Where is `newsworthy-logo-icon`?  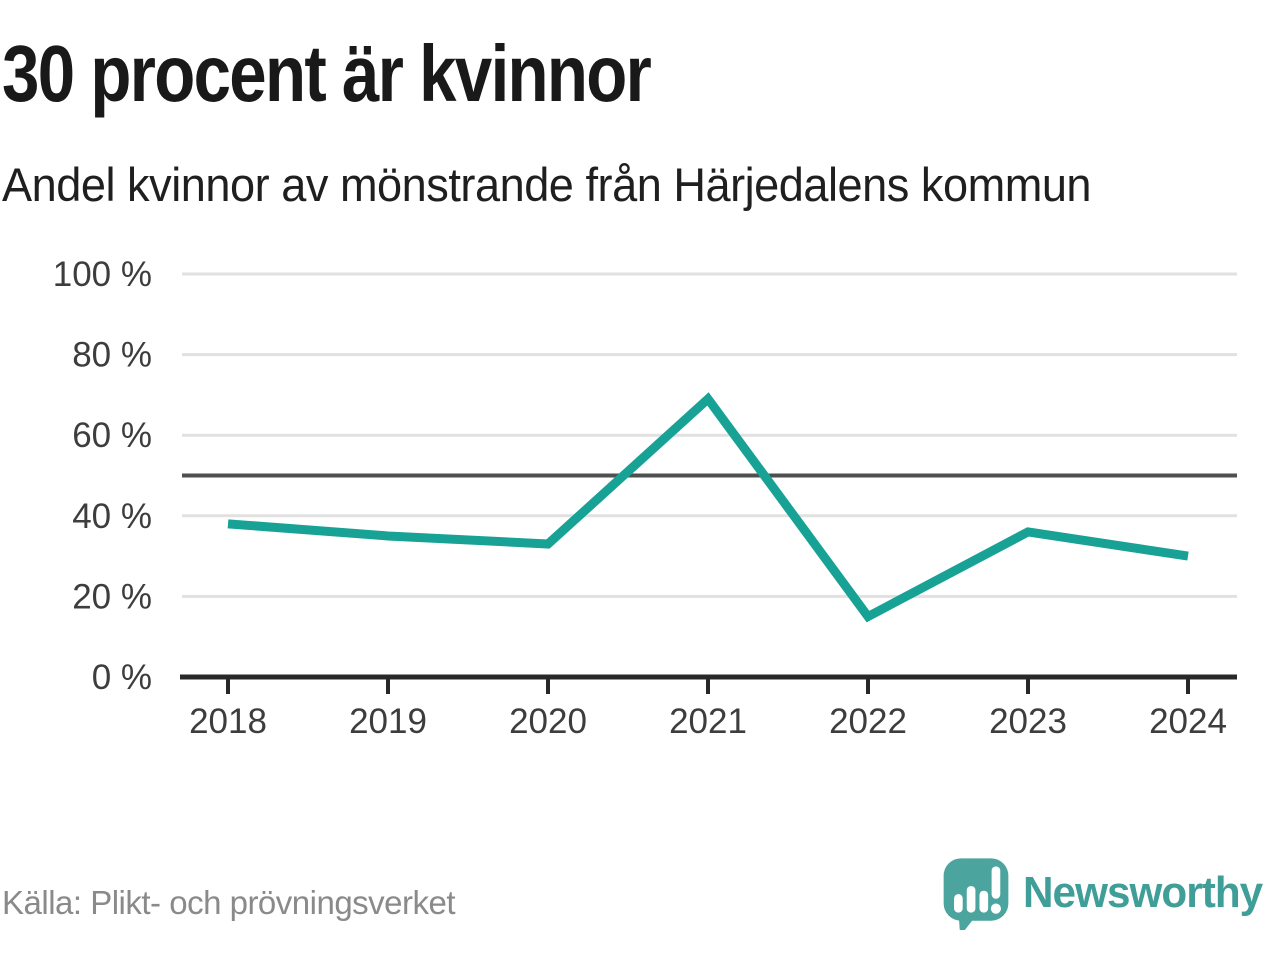
newsworthy-logo-icon is located at coordinates (976, 894).